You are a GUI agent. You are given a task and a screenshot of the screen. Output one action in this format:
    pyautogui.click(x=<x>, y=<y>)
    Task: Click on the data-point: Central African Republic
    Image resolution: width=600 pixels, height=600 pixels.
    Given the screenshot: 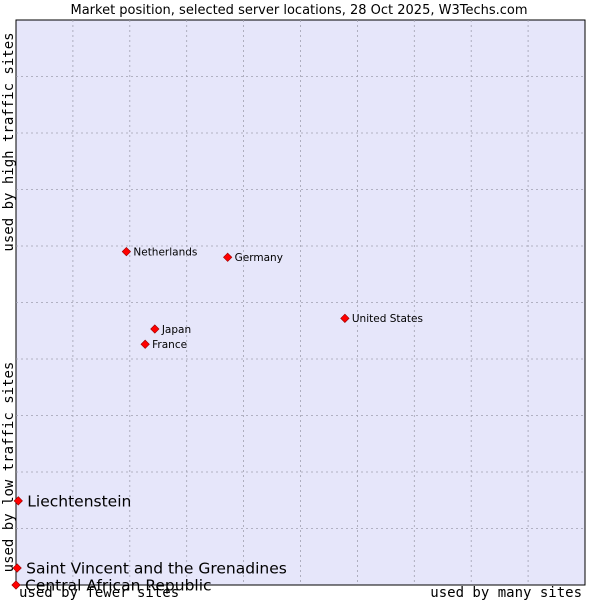 What is the action you would take?
    pyautogui.click(x=111, y=586)
    